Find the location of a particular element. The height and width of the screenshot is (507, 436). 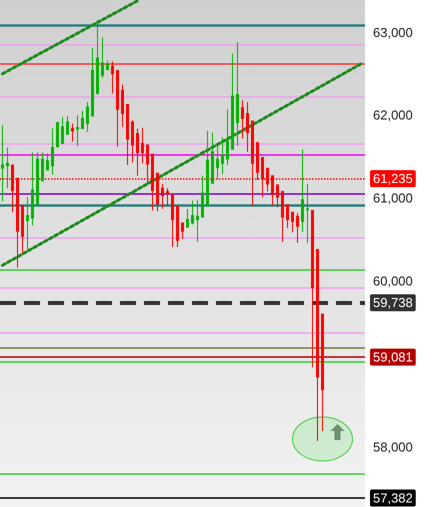

y-tick-label: 60,000 is located at coordinates (393, 281).